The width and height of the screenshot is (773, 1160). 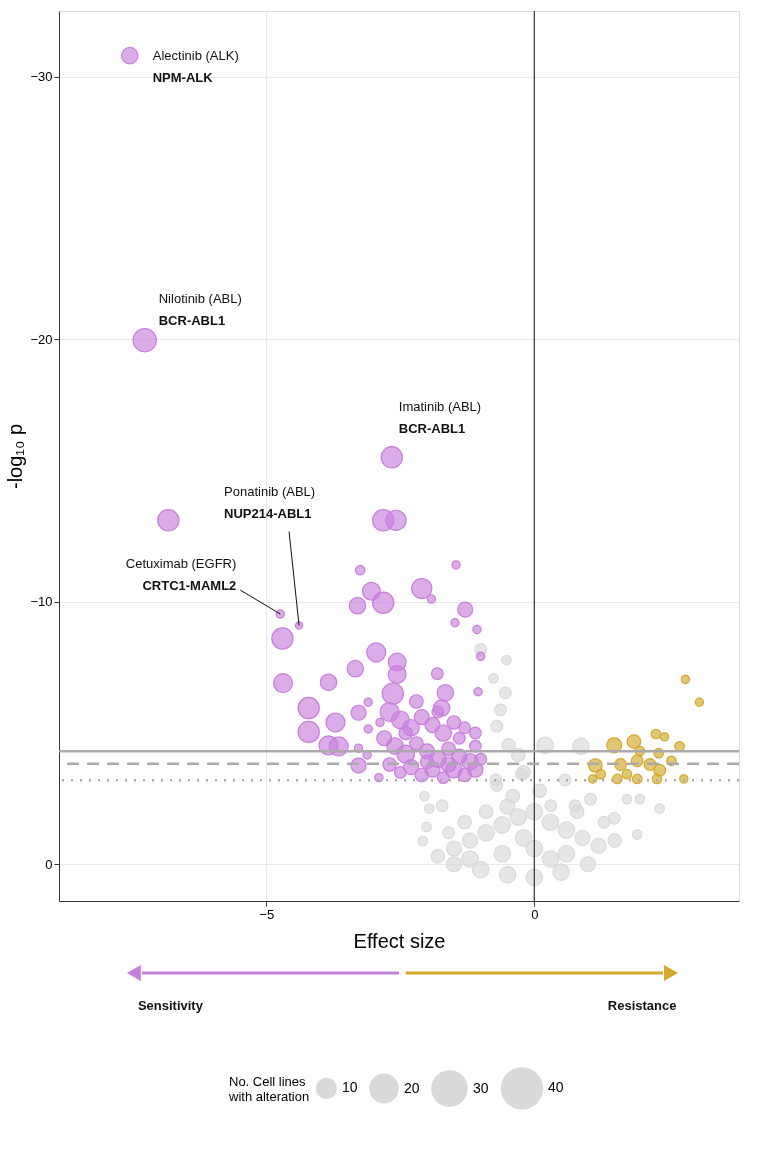 I want to click on x-axis-title: Effect size, so click(x=399, y=940).